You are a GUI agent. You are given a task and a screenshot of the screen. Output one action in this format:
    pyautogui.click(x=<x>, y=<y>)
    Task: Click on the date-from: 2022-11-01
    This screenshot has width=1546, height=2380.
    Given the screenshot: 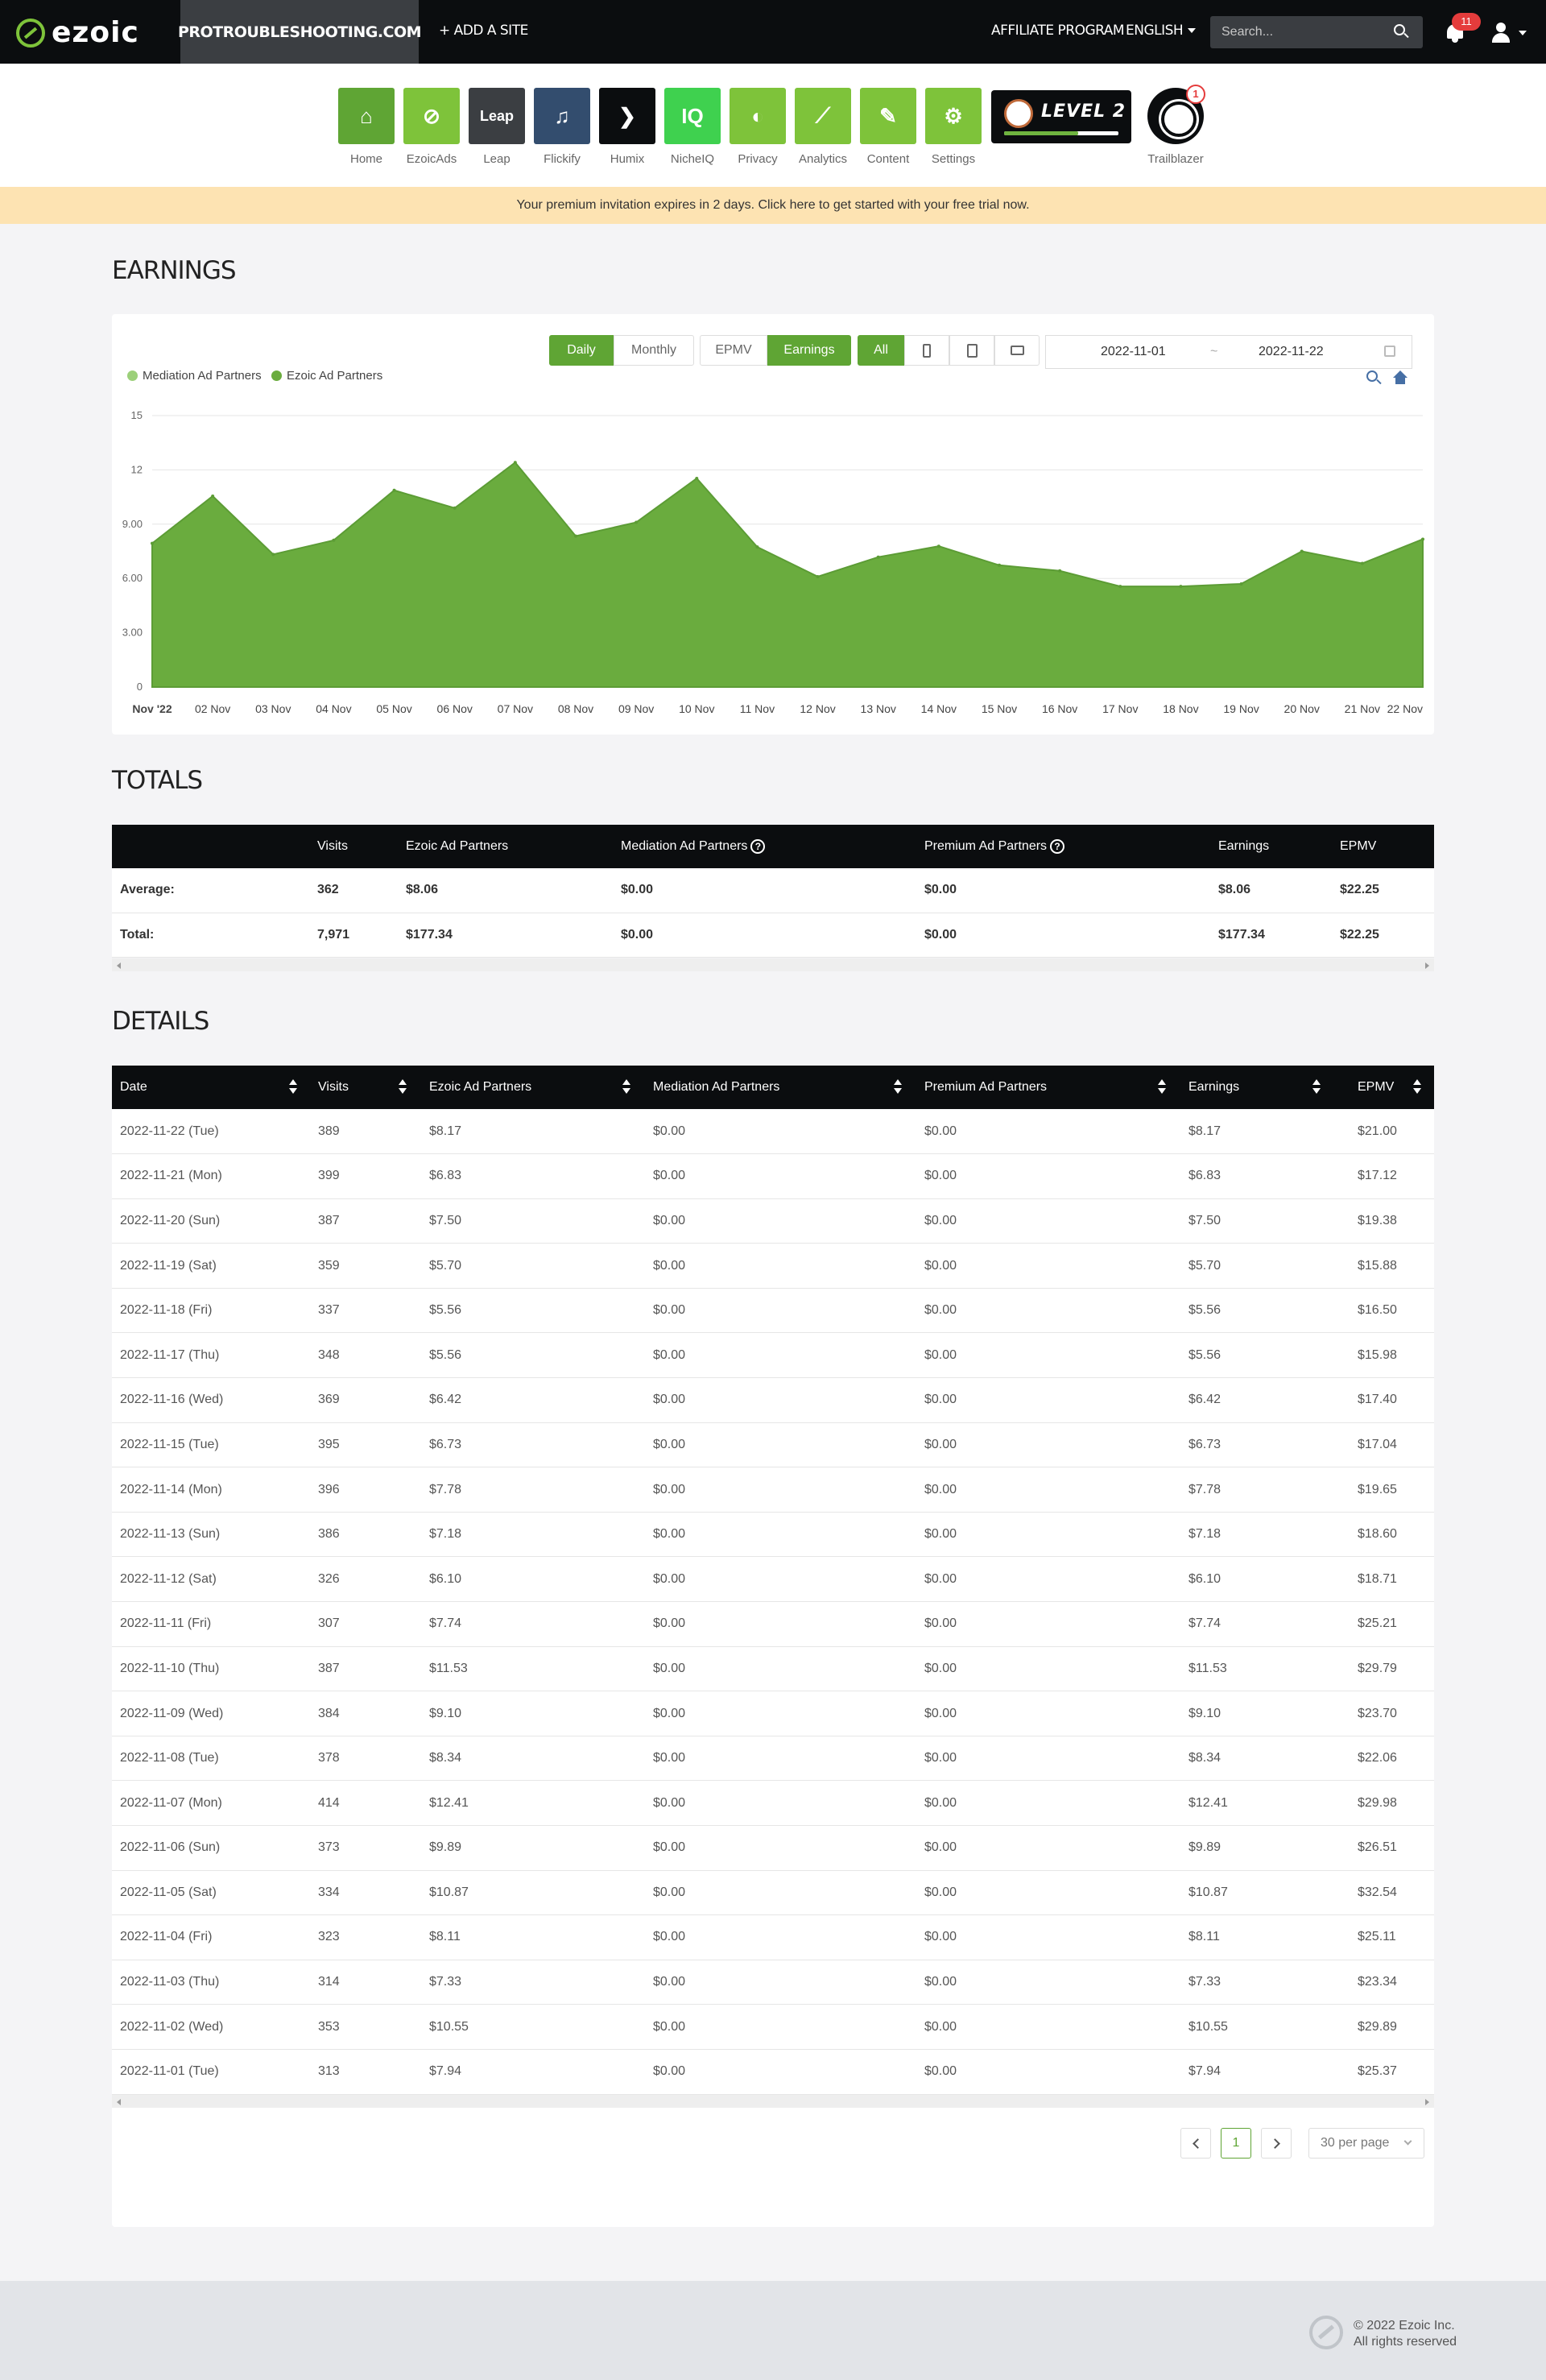 What is the action you would take?
    pyautogui.click(x=1133, y=351)
    